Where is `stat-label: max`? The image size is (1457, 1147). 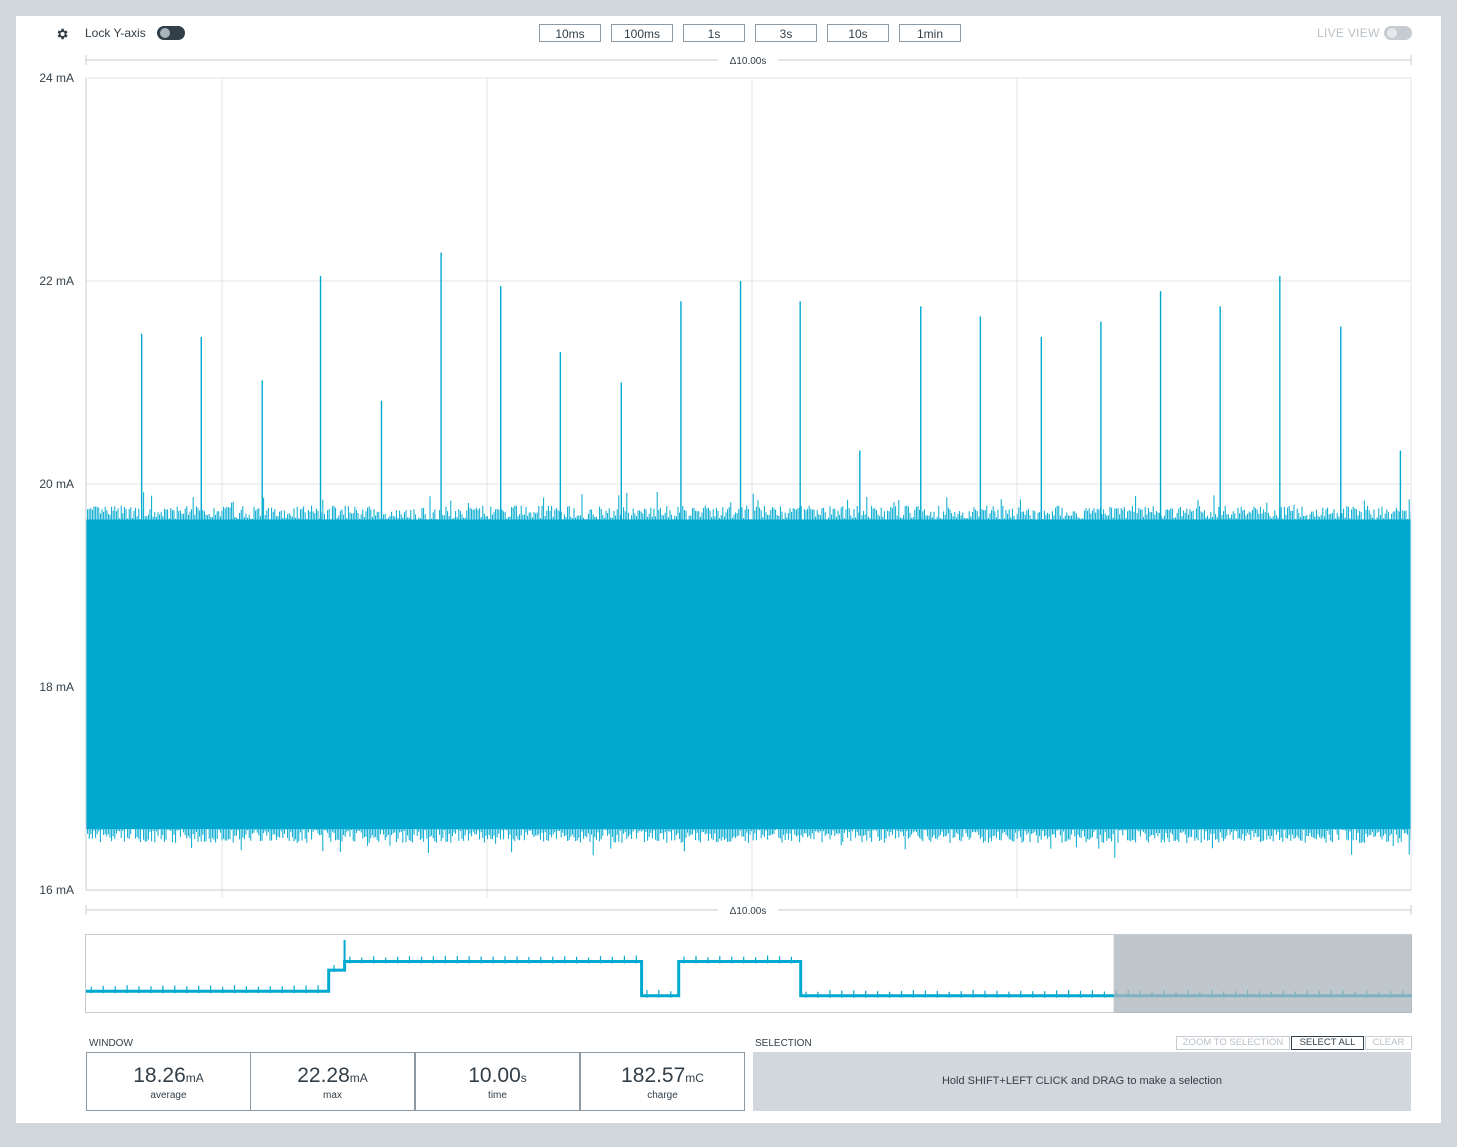
stat-label: max is located at coordinates (332, 1095).